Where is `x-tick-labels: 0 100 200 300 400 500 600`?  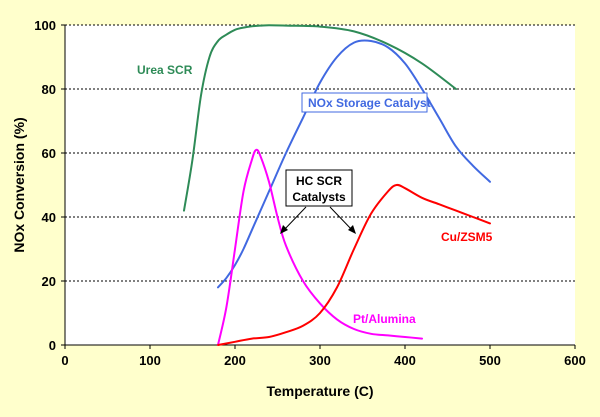
x-tick-labels: 0 100 200 300 400 500 600 is located at coordinates (323, 360).